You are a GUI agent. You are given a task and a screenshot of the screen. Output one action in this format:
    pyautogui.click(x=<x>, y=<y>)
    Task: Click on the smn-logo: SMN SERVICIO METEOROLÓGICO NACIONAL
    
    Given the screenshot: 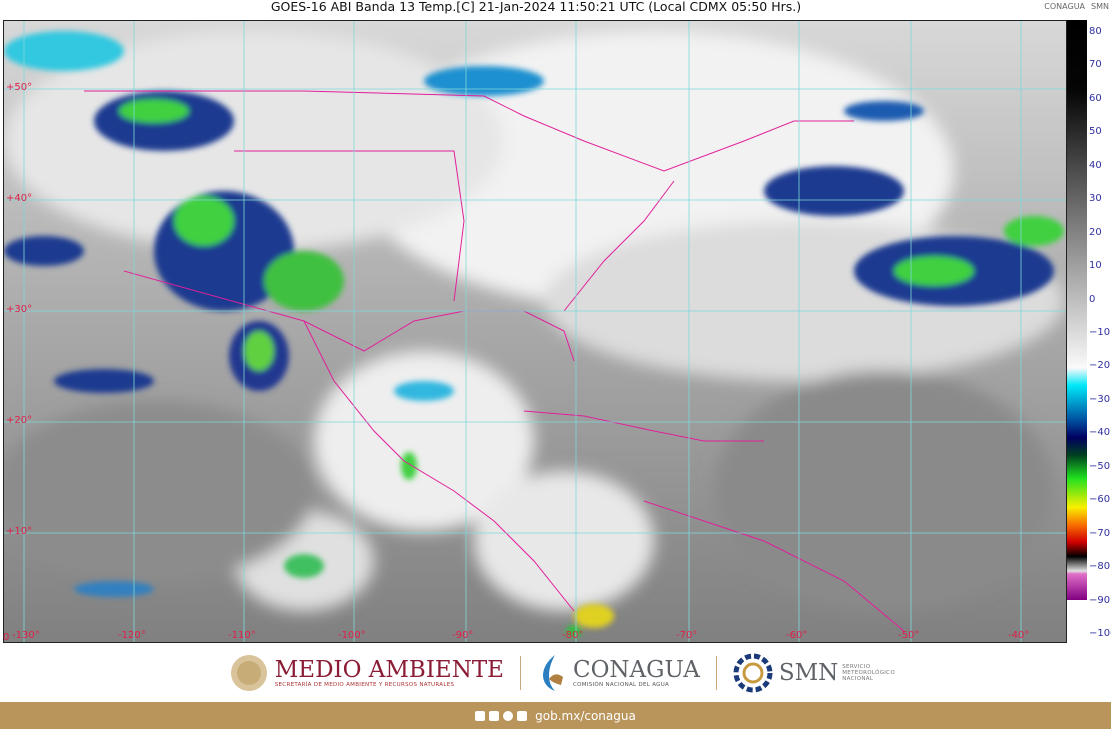 What is the action you would take?
    pyautogui.click(x=814, y=673)
    